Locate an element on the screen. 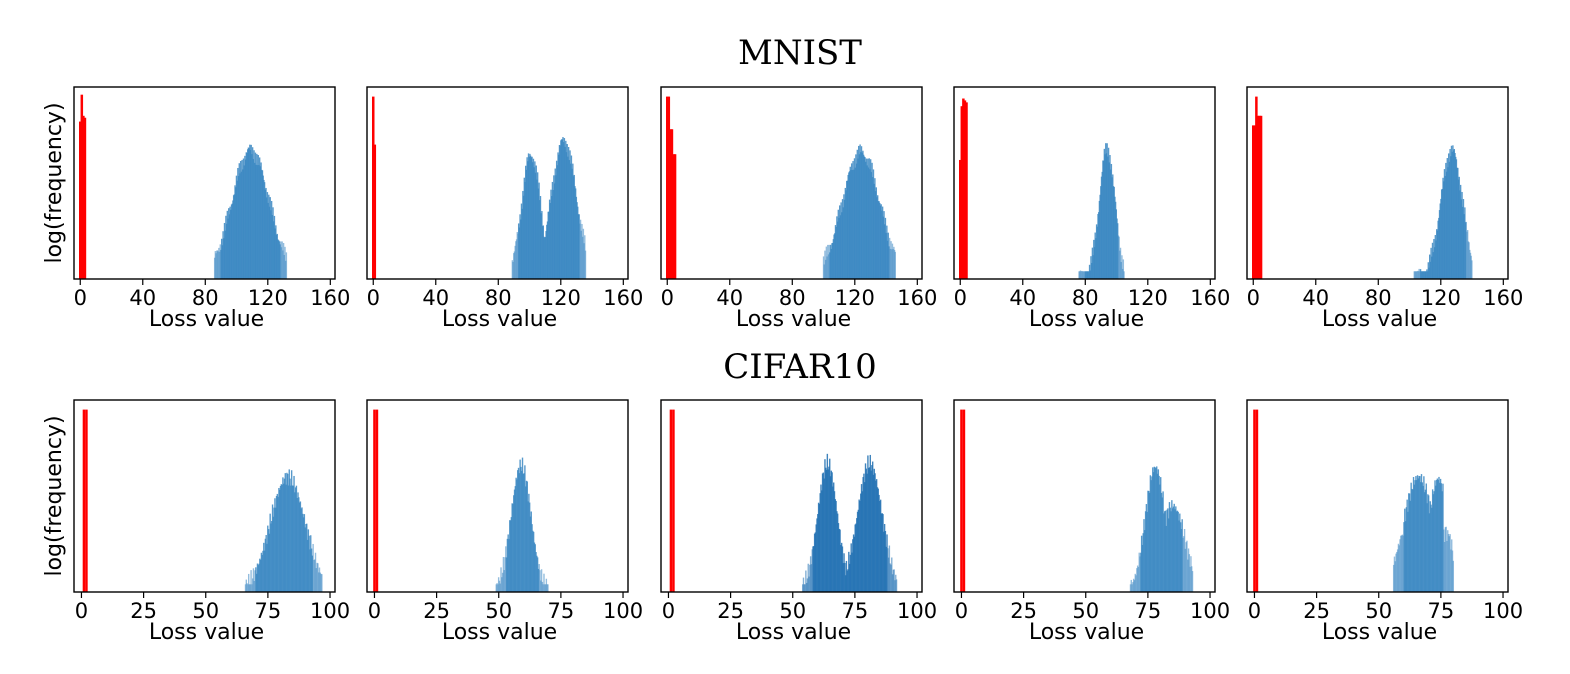 The height and width of the screenshot is (674, 1570). axes-frame is located at coordinates (1084, 496).